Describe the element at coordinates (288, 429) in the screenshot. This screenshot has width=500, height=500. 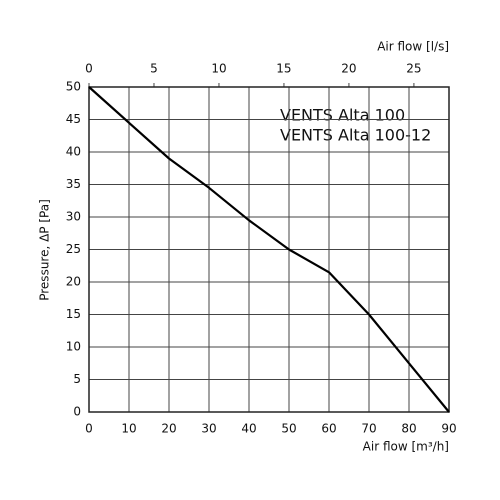
I see `x-tick-label: 50` at that location.